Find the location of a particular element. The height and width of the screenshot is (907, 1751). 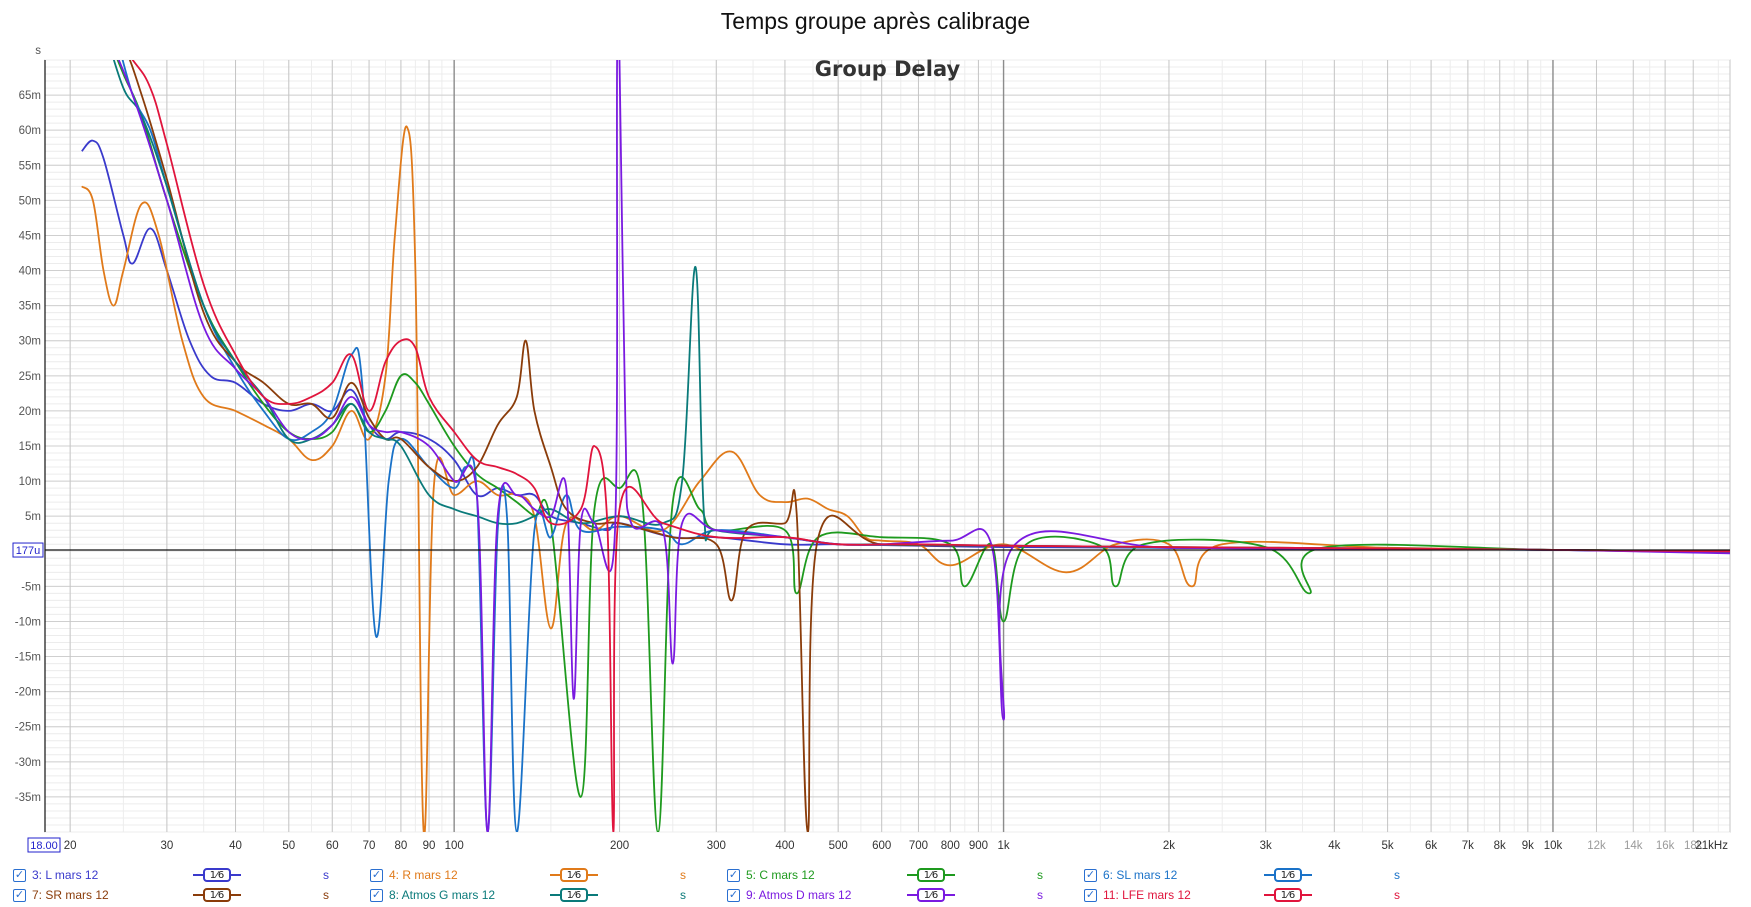

y-tick-label: -10m is located at coordinates (28, 622).